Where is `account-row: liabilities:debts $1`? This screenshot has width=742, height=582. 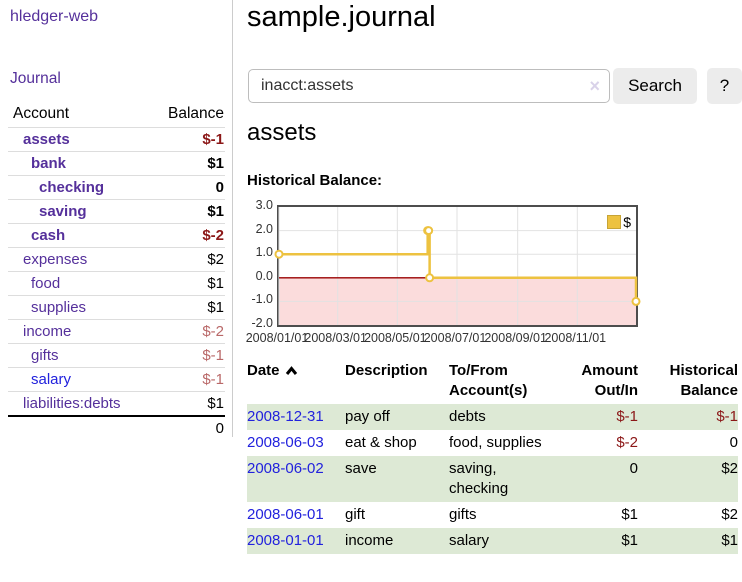 account-row: liabilities:debts $1 is located at coordinates (116, 403).